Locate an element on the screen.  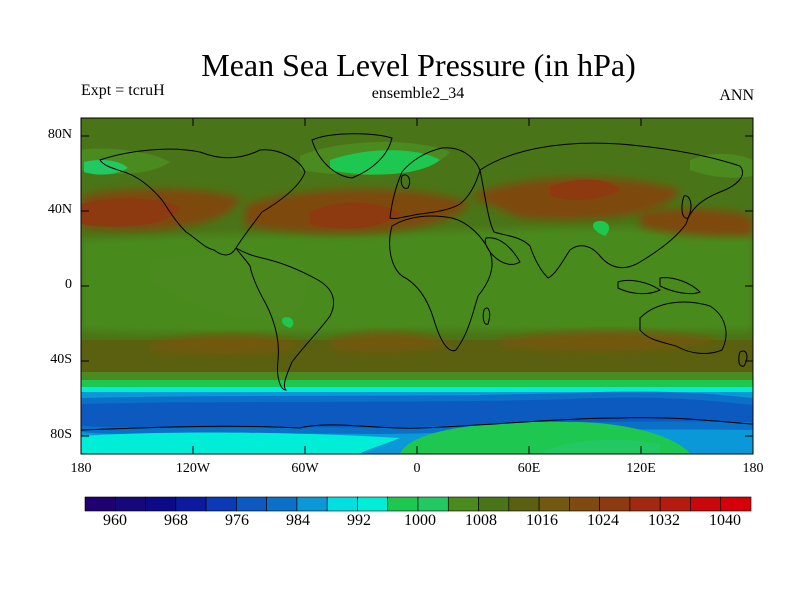
colorbar-label: 1000 is located at coordinates (420, 520).